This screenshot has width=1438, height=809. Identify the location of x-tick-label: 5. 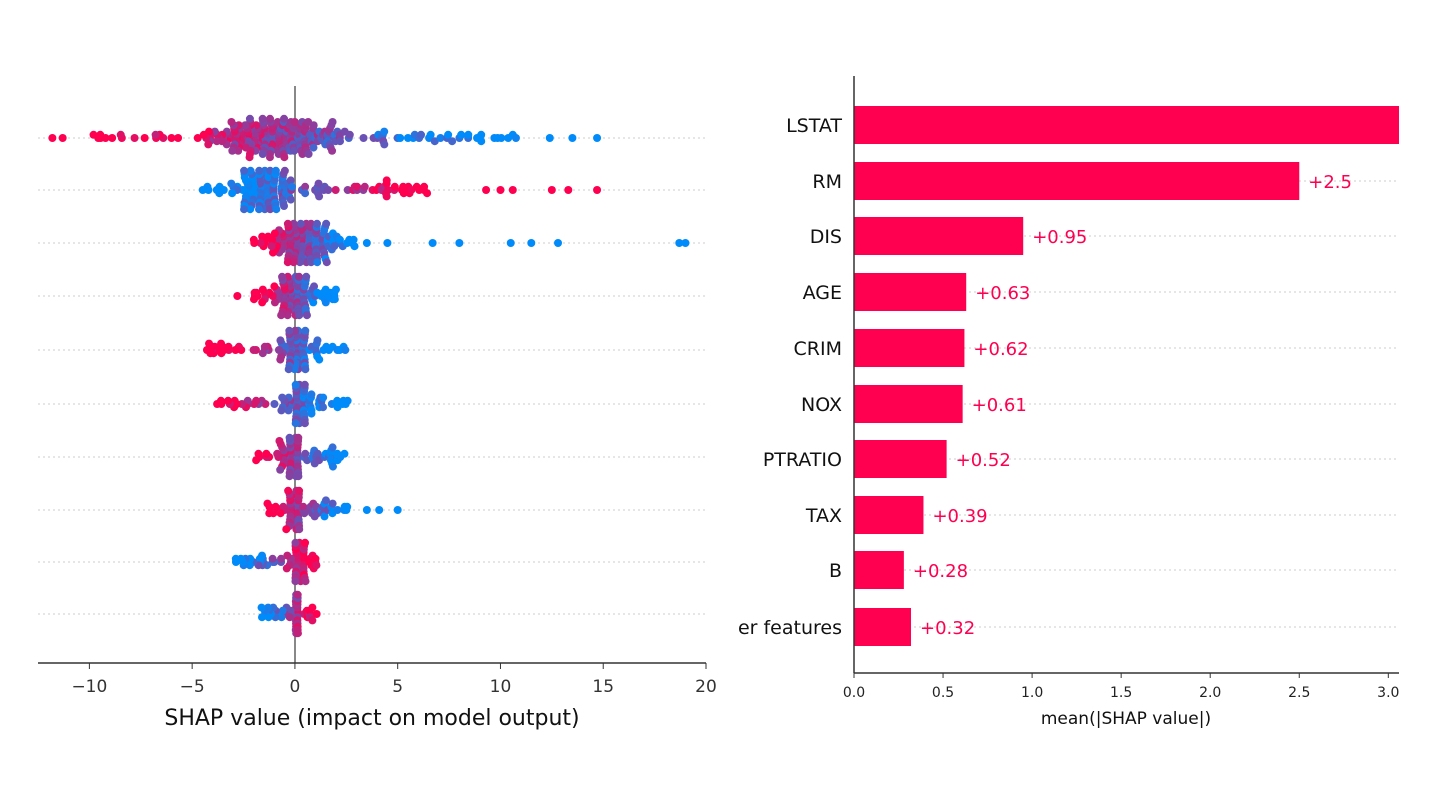
(397, 687).